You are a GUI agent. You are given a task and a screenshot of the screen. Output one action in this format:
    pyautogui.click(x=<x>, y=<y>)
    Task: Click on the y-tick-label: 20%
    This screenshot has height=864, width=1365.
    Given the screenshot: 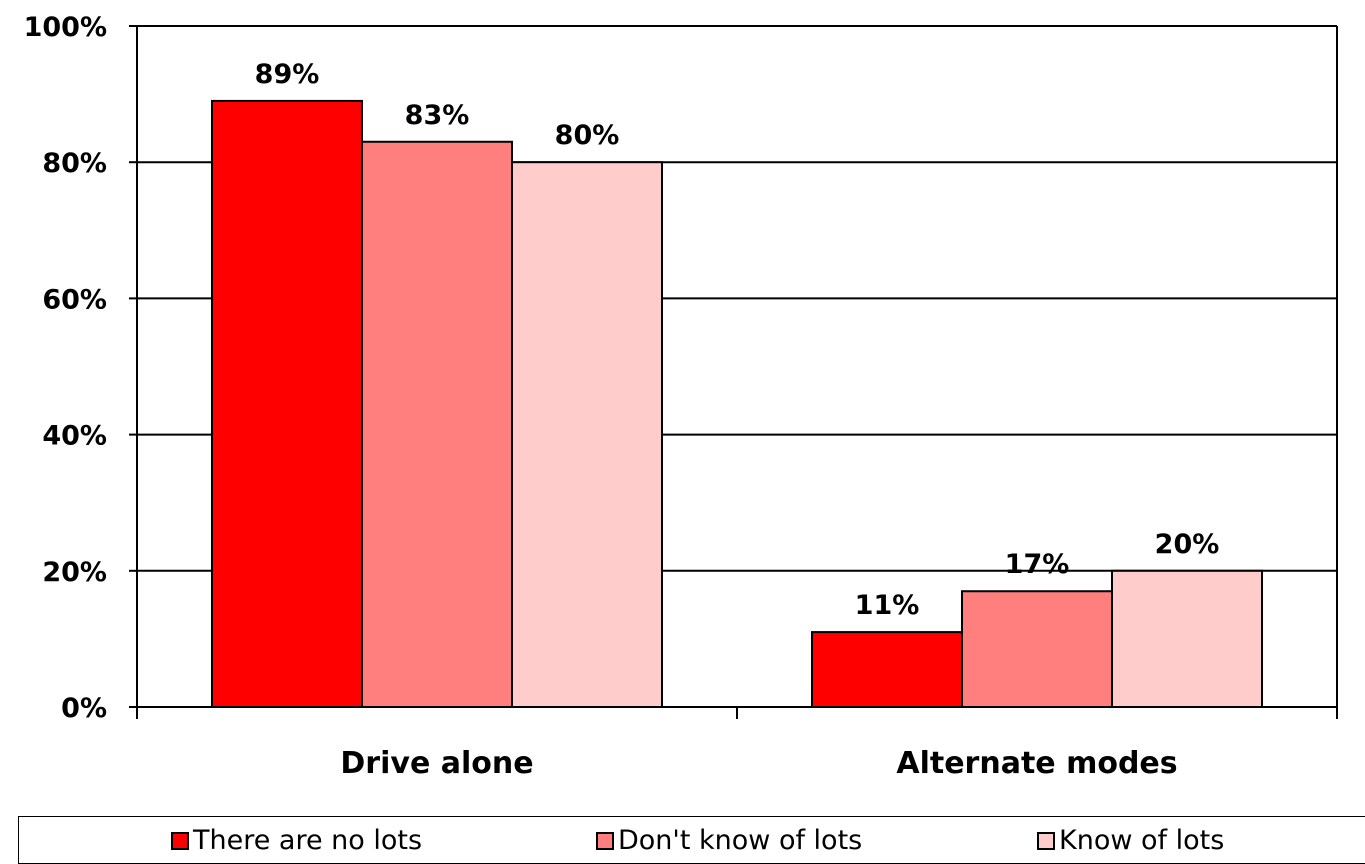 What is the action you would take?
    pyautogui.click(x=74, y=572)
    